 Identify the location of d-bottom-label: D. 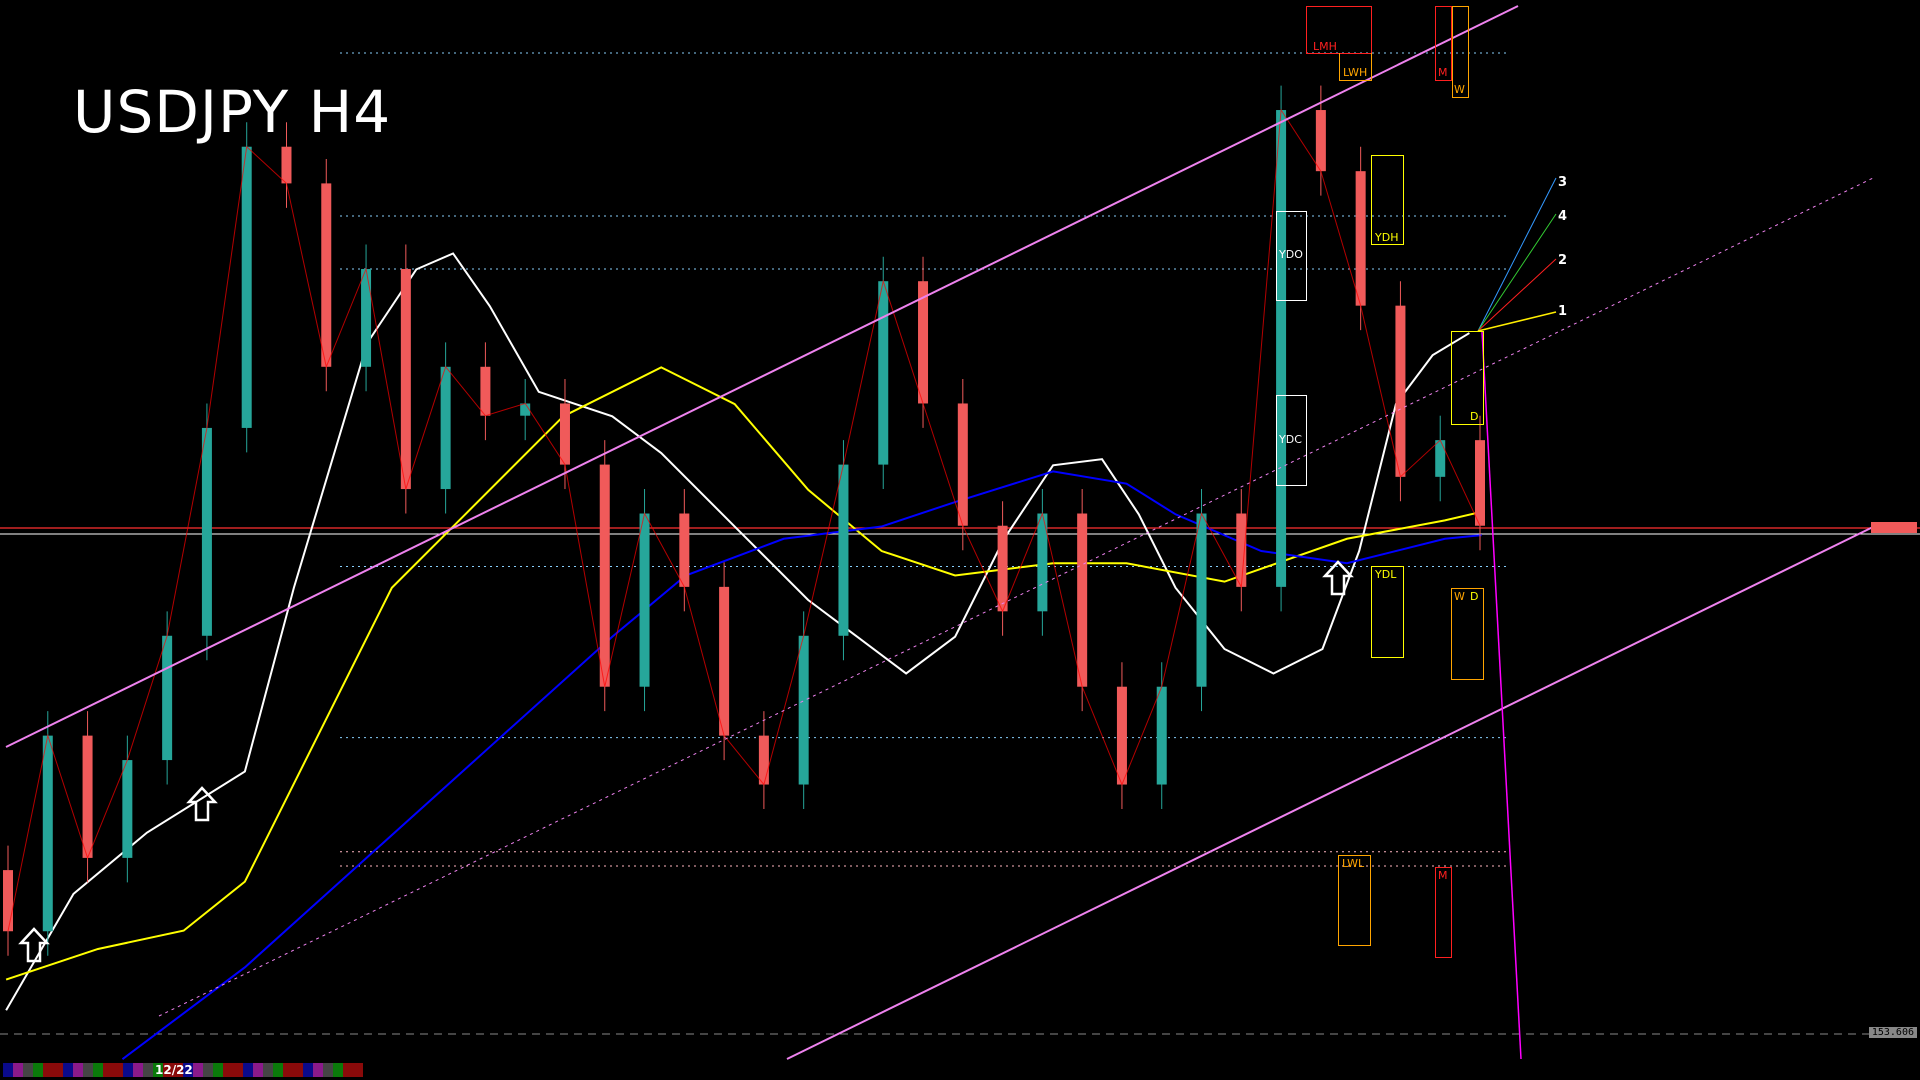
(1474, 596).